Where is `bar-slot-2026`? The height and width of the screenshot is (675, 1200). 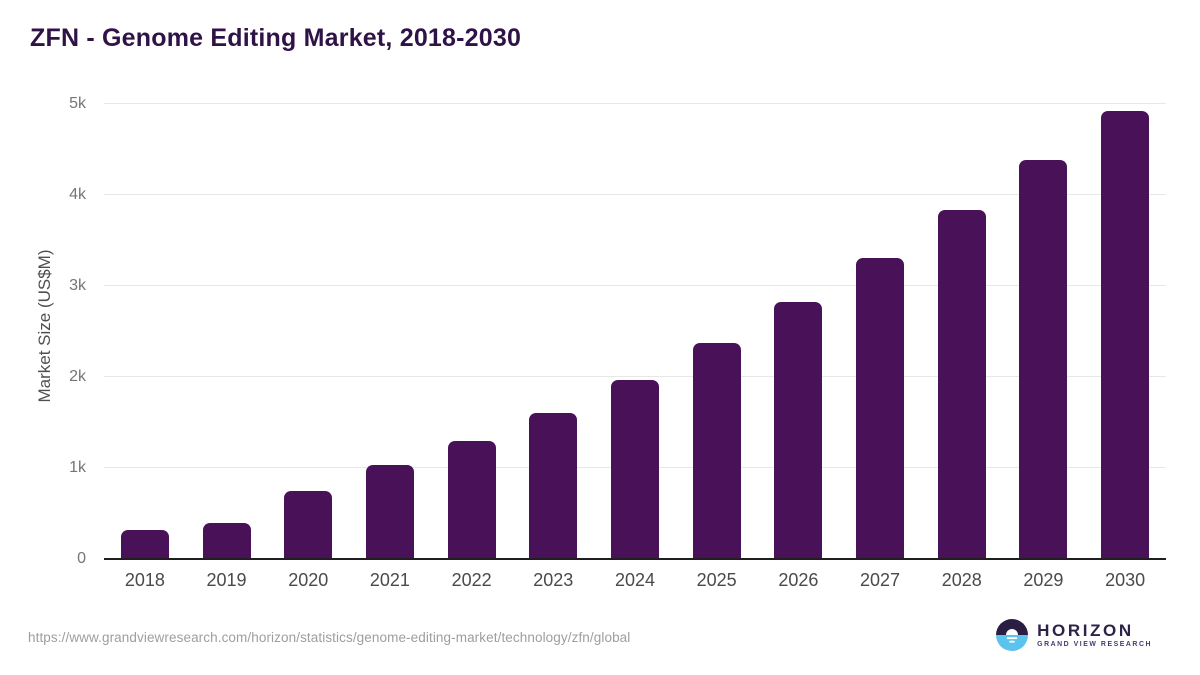
bar-slot-2026 is located at coordinates (799, 331).